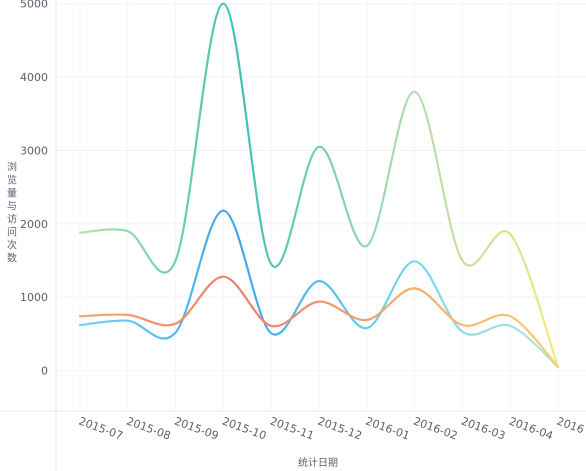 The width and height of the screenshot is (586, 471). What do you see at coordinates (34, 224) in the screenshot?
I see `y-tick-label: 2000` at bounding box center [34, 224].